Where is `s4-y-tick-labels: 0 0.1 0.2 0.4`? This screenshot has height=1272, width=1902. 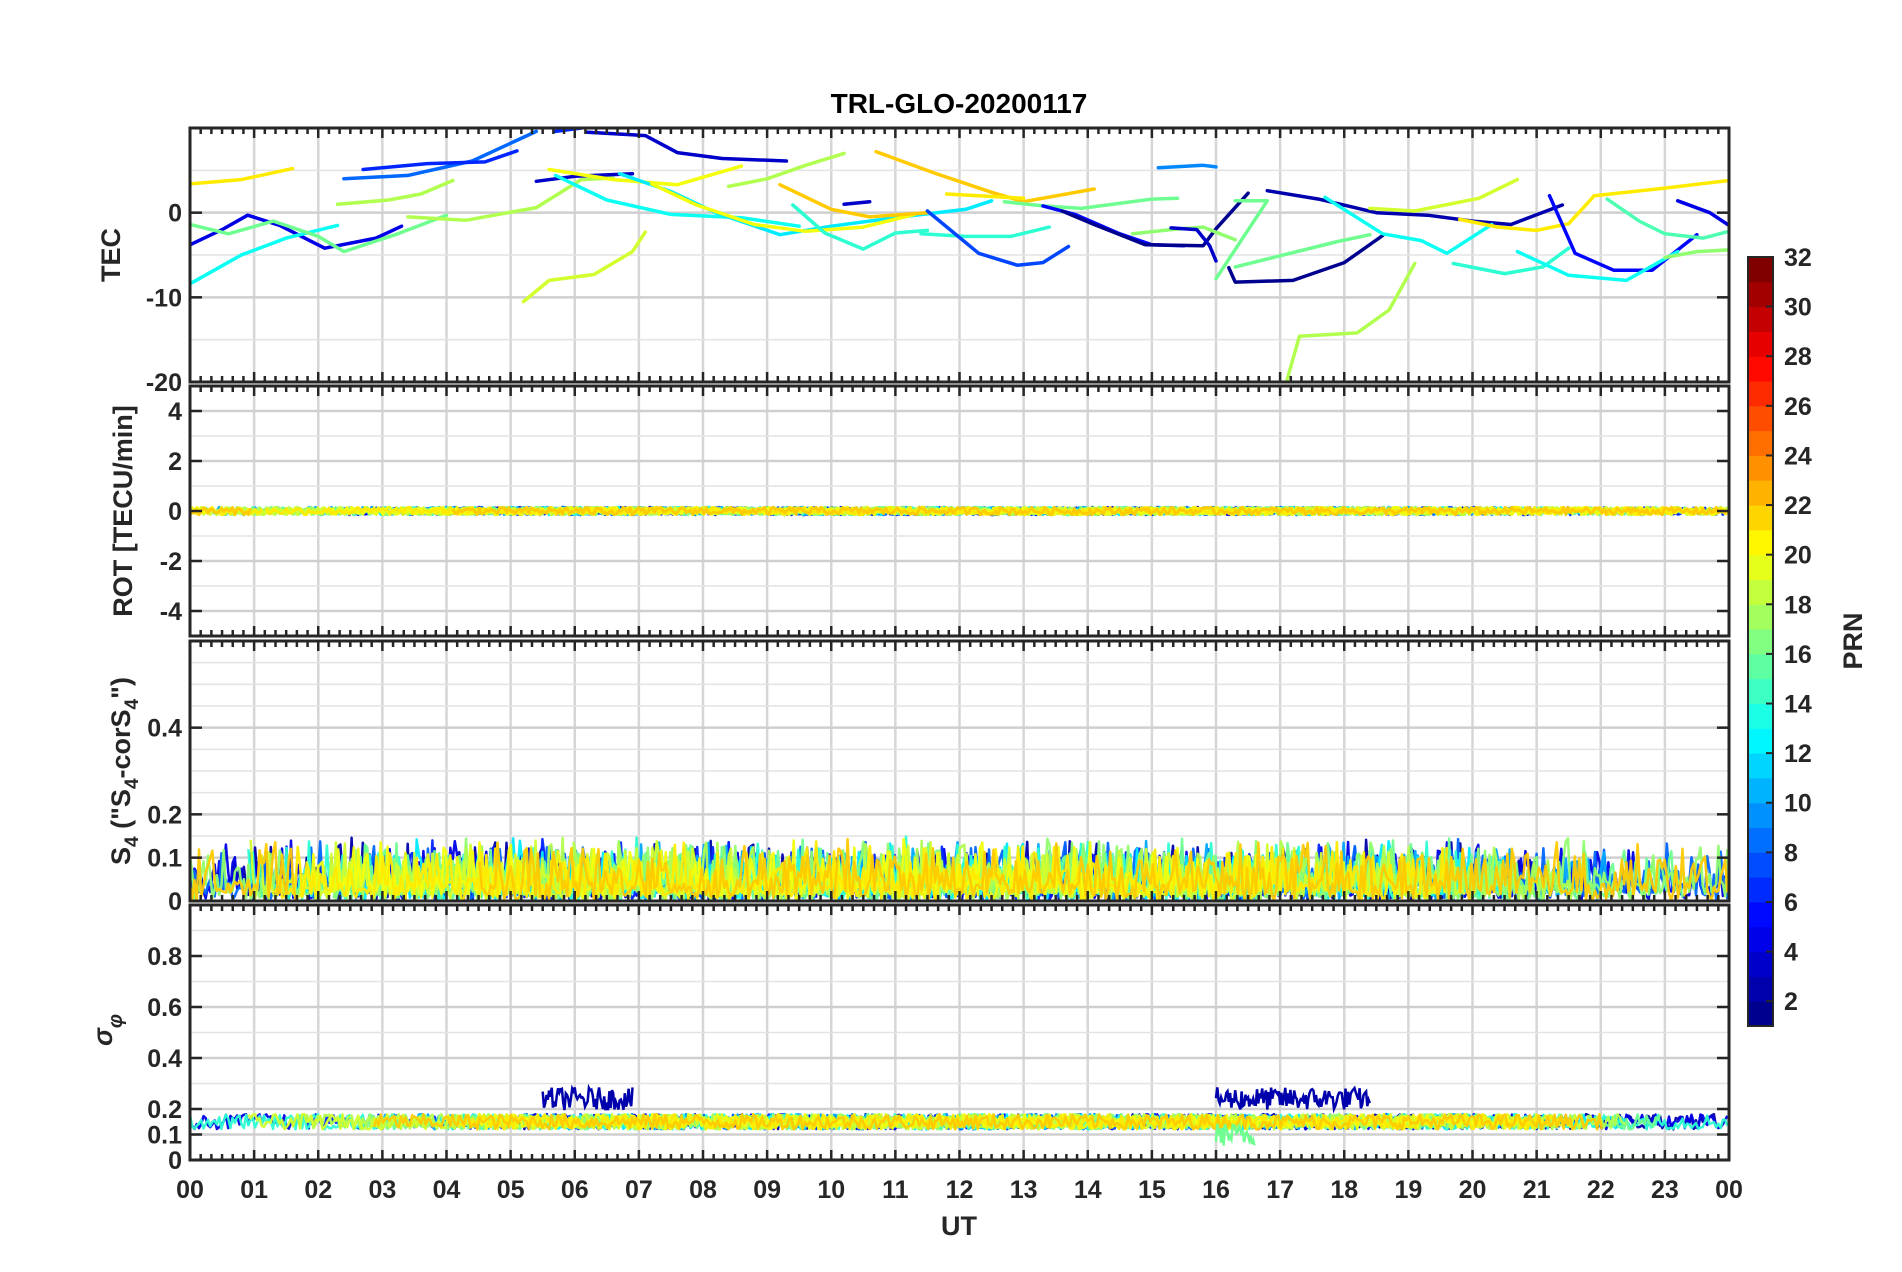
s4-y-tick-labels: 0 0.1 0.2 0.4 is located at coordinates (164, 815).